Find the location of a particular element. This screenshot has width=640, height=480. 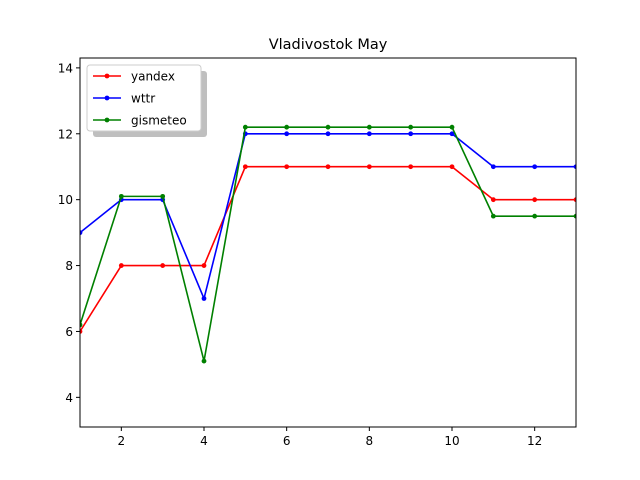

x-tick-label: 8 is located at coordinates (370, 441).